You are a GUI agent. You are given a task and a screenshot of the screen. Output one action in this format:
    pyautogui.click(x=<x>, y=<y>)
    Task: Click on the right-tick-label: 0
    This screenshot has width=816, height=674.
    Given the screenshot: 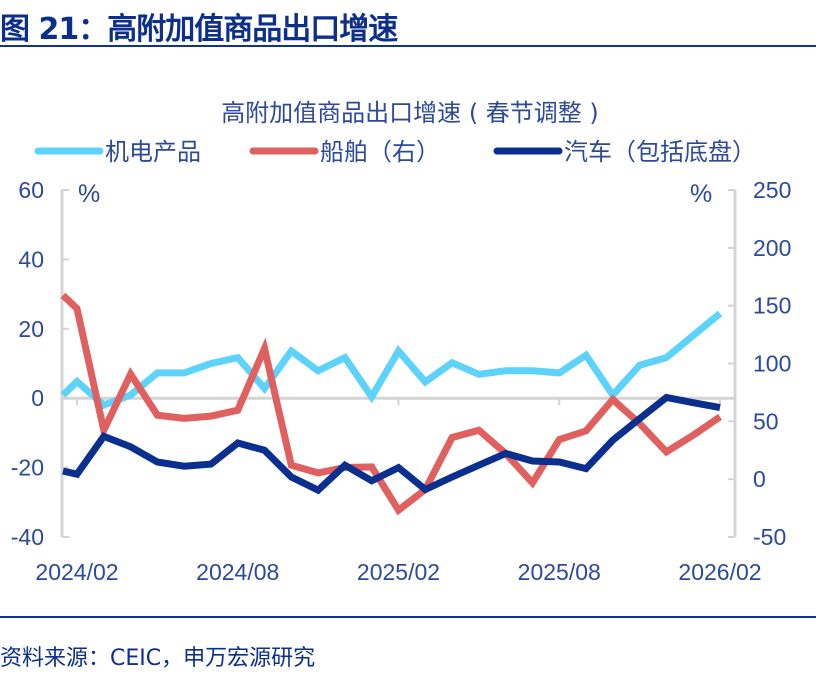 What is the action you would take?
    pyautogui.click(x=759, y=479)
    